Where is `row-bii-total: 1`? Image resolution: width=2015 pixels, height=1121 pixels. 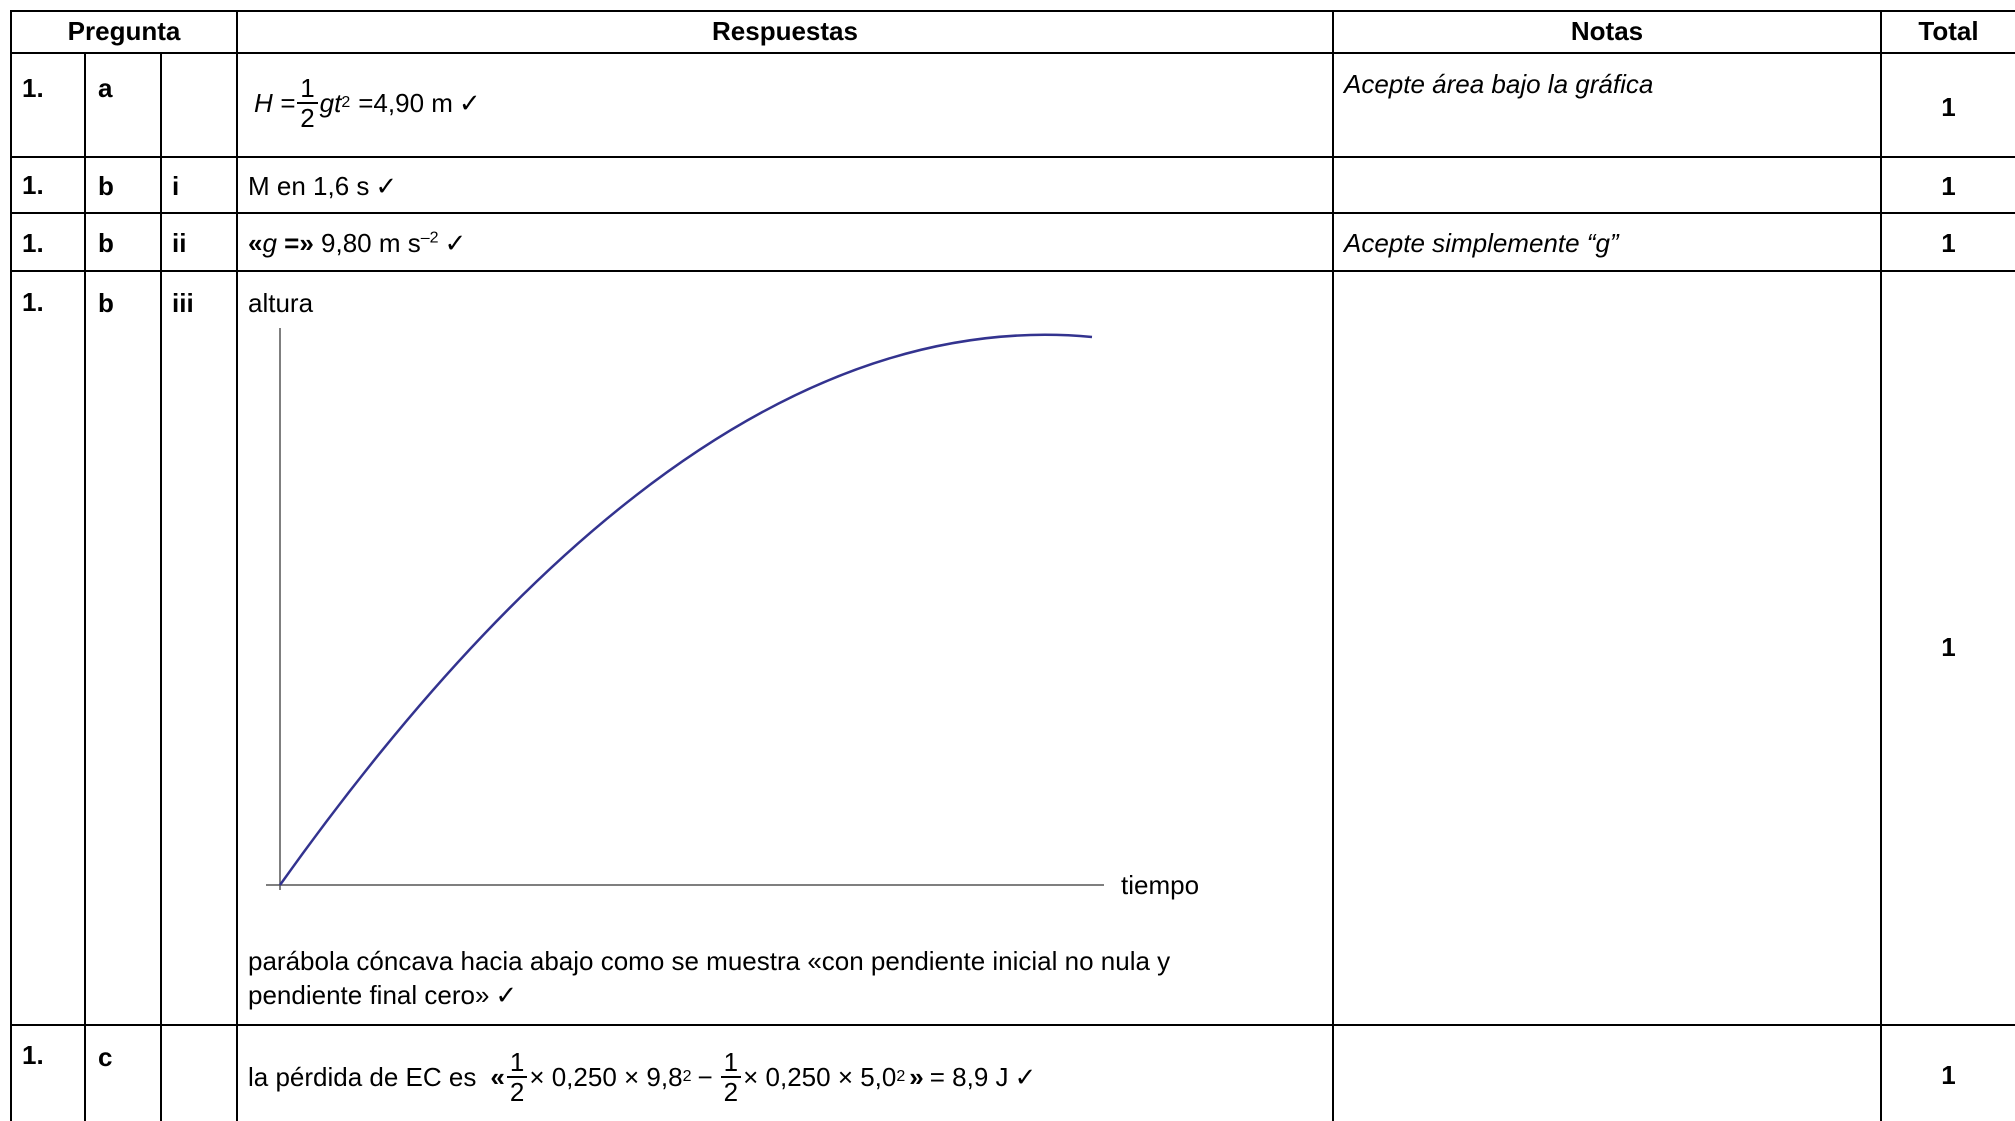
row-bii-total: 1 is located at coordinates (1948, 243).